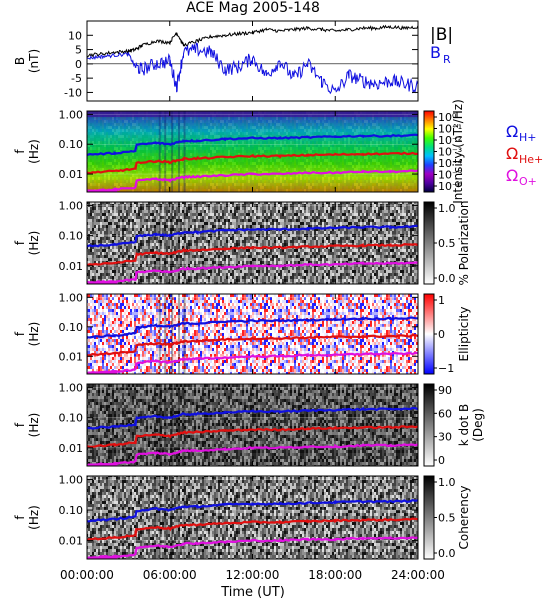  Describe the element at coordinates (252, 255) in the screenshot. I see `polarization-curve-ΩHe+` at that location.